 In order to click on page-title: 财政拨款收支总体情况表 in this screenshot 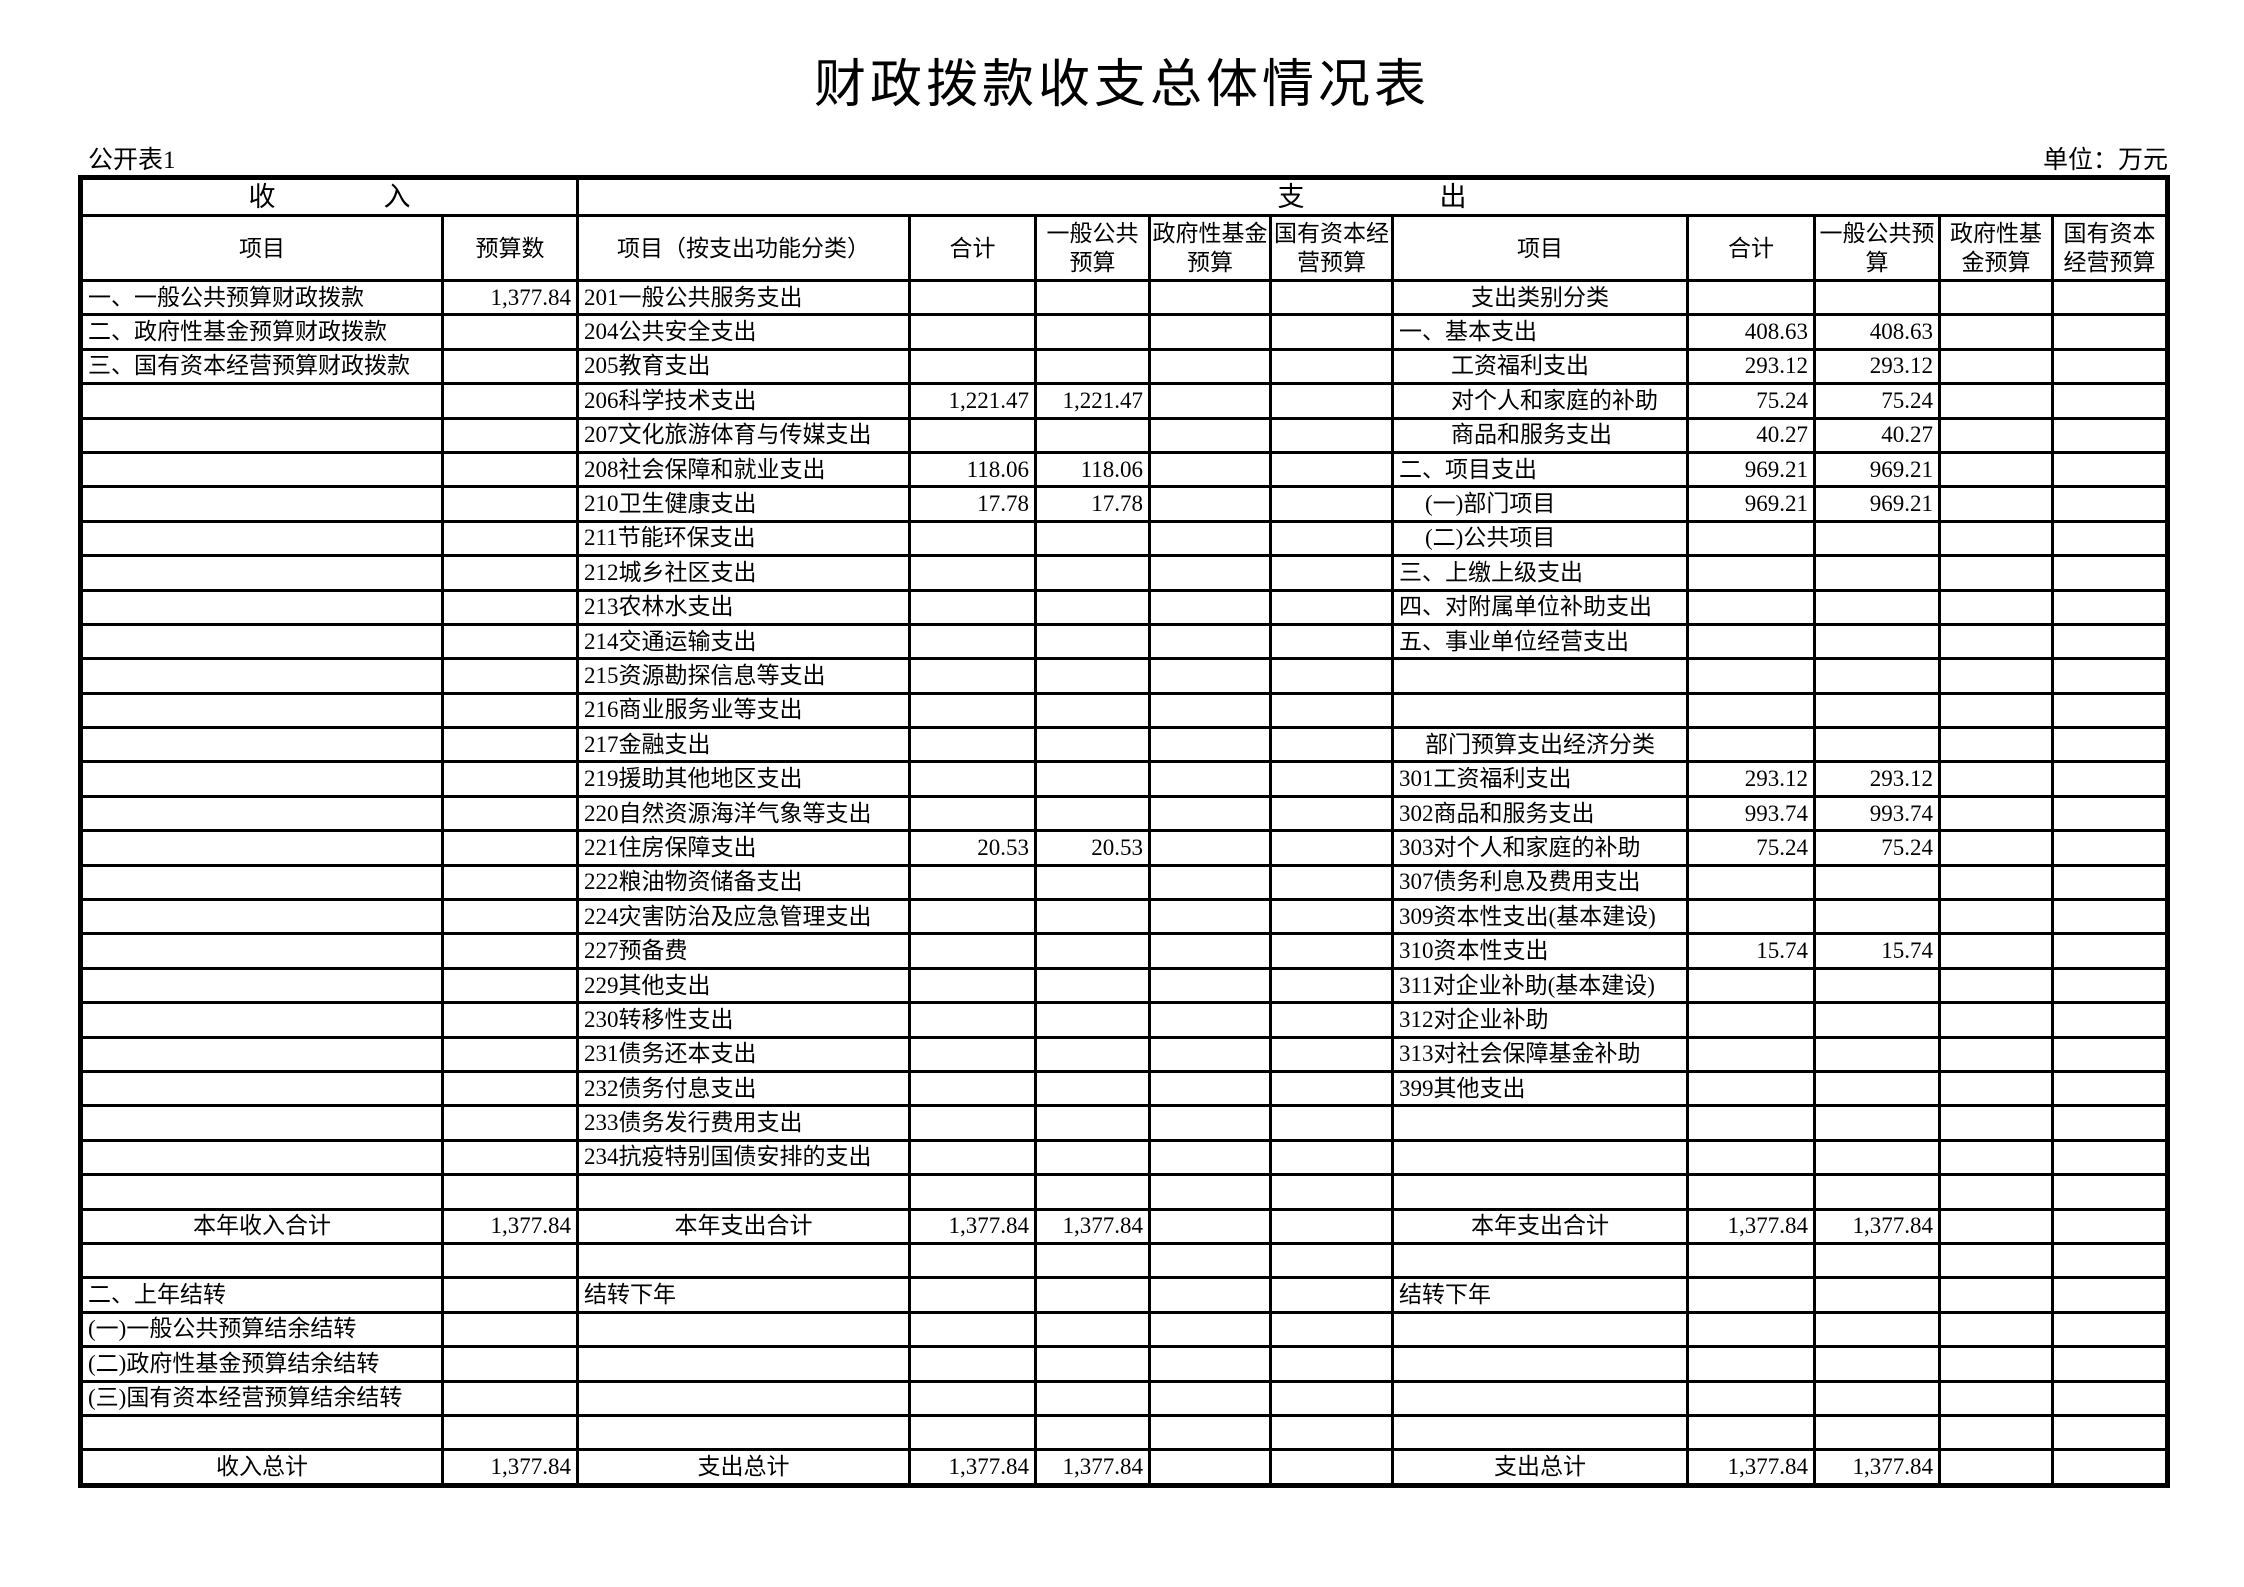, I will do `click(1121, 85)`.